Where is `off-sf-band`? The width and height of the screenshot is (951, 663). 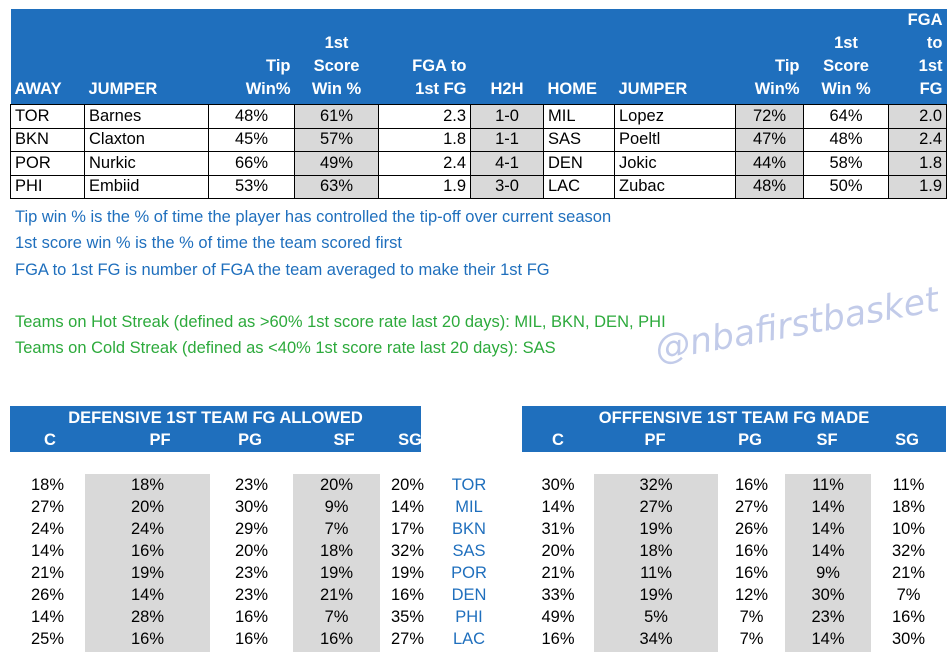 off-sf-band is located at coordinates (828, 563).